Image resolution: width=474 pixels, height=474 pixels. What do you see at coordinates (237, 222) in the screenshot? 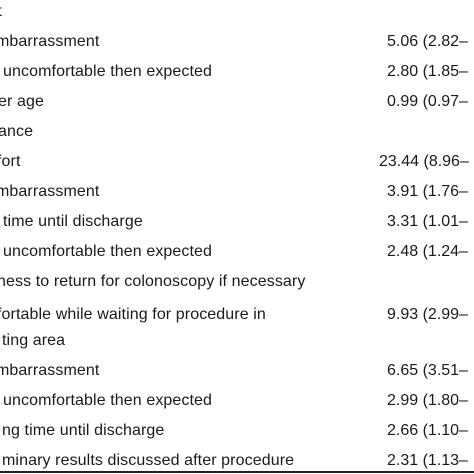
I see `table-row: time until discharge 3.31 (1.01–` at bounding box center [237, 222].